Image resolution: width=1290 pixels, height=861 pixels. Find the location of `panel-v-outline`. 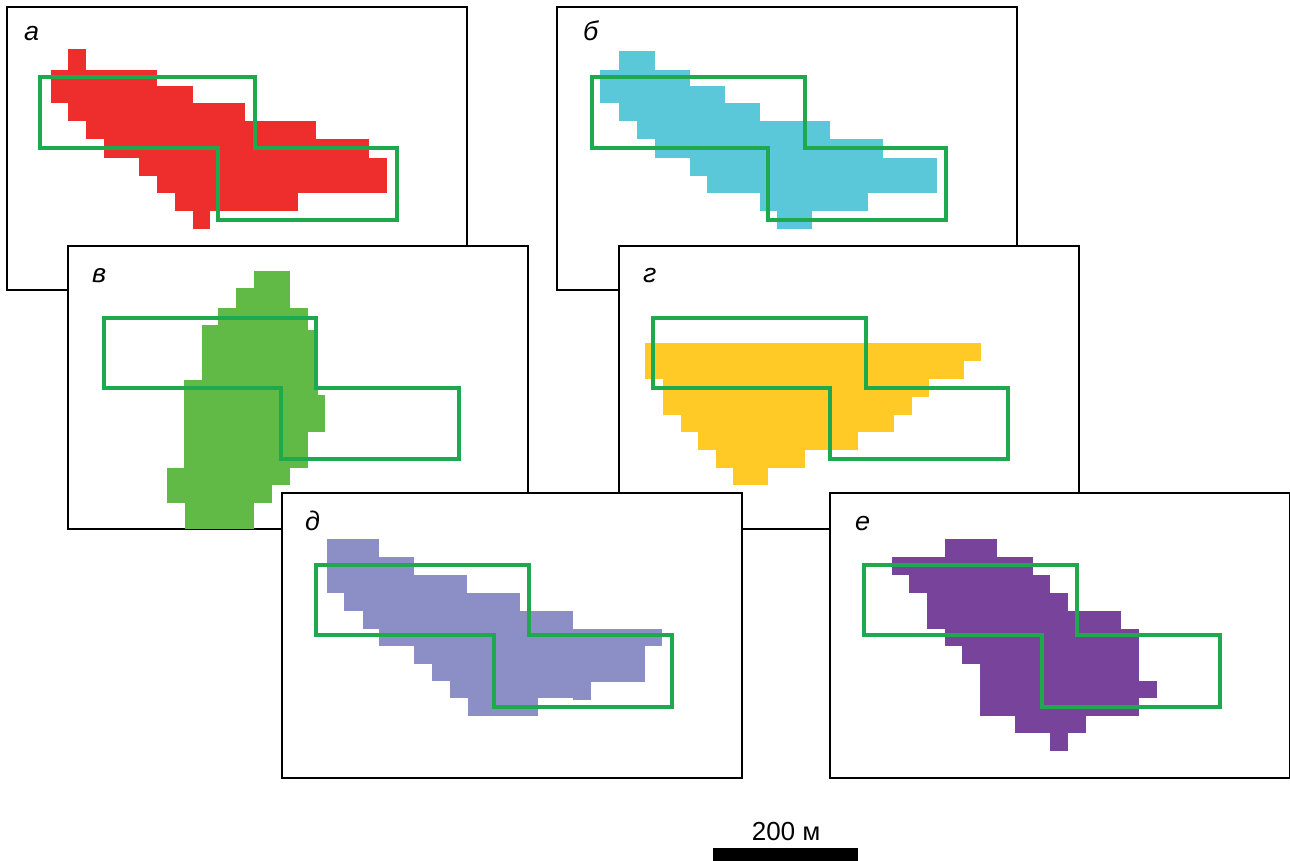

panel-v-outline is located at coordinates (281, 388).